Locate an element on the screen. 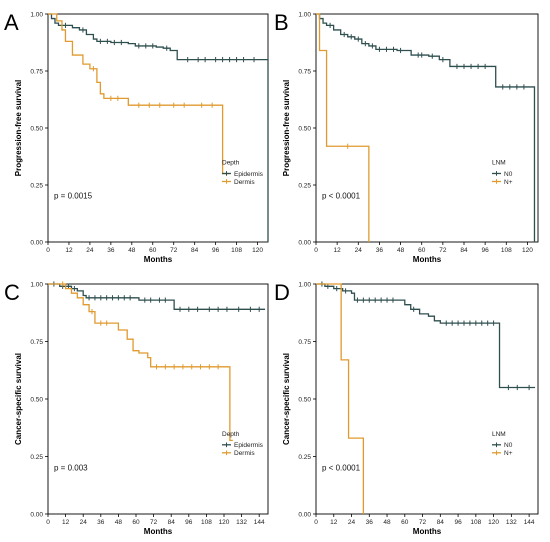 The image size is (550, 542). panel-letter: C is located at coordinates (12, 292).